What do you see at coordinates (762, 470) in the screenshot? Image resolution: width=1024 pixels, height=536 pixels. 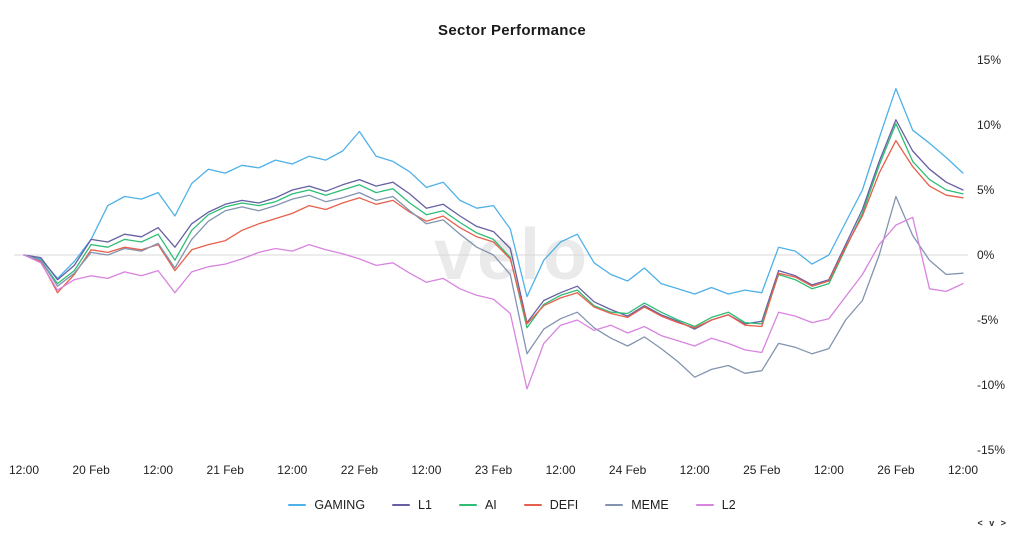 I see `x-axis-label: 25 Feb` at bounding box center [762, 470].